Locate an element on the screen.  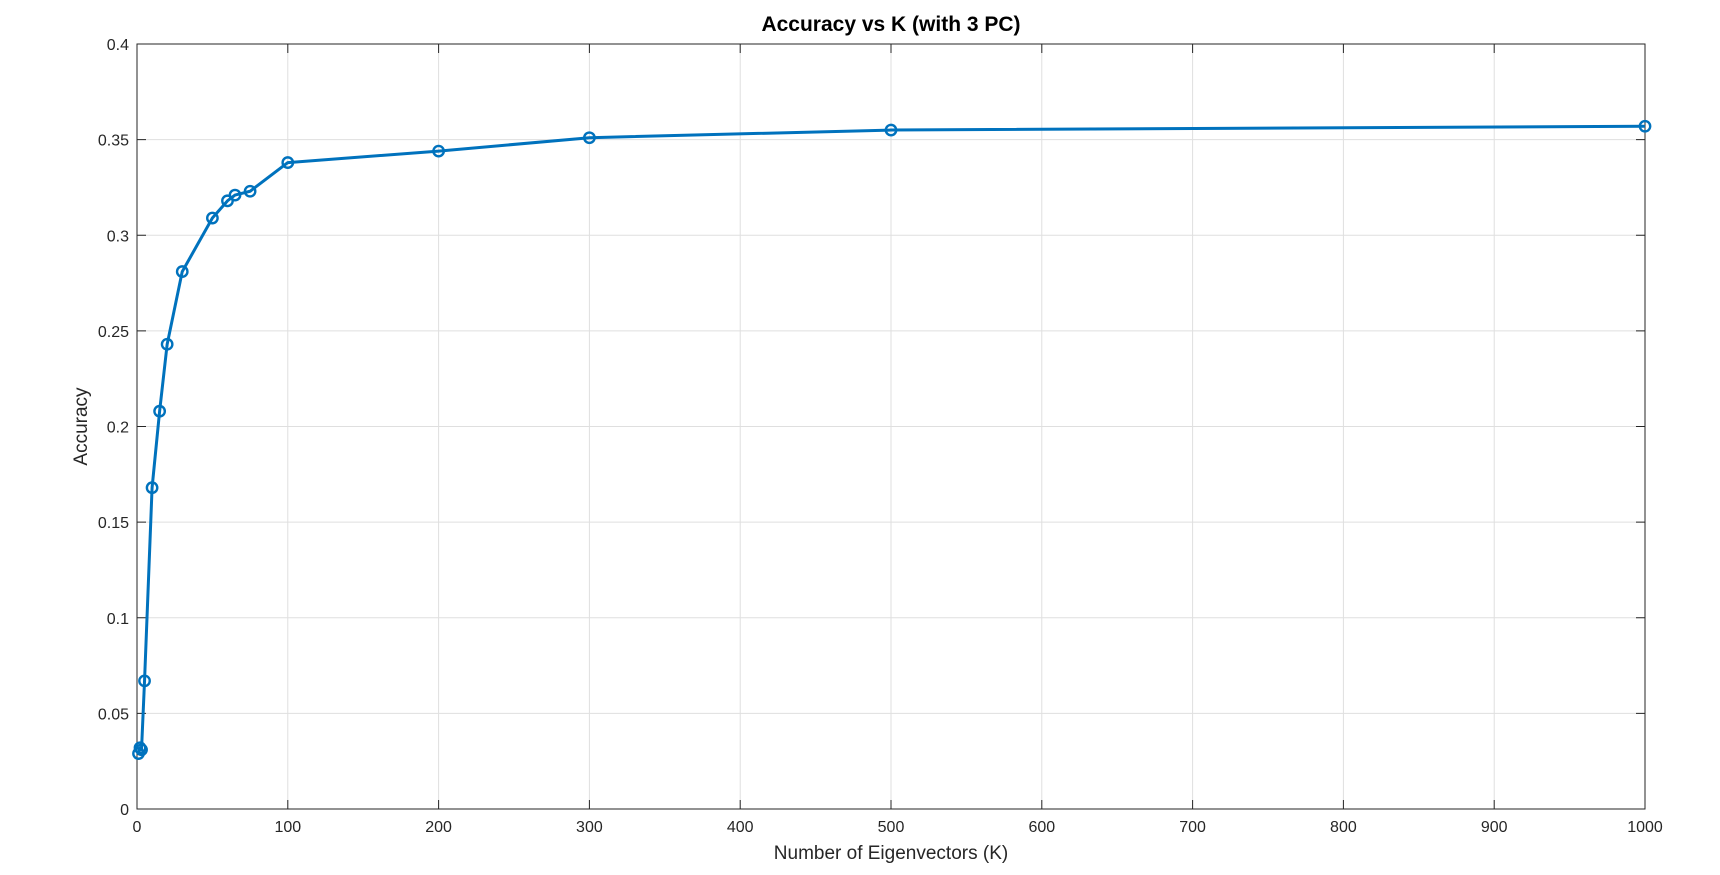
x-tick-label: 700 is located at coordinates (1192, 827).